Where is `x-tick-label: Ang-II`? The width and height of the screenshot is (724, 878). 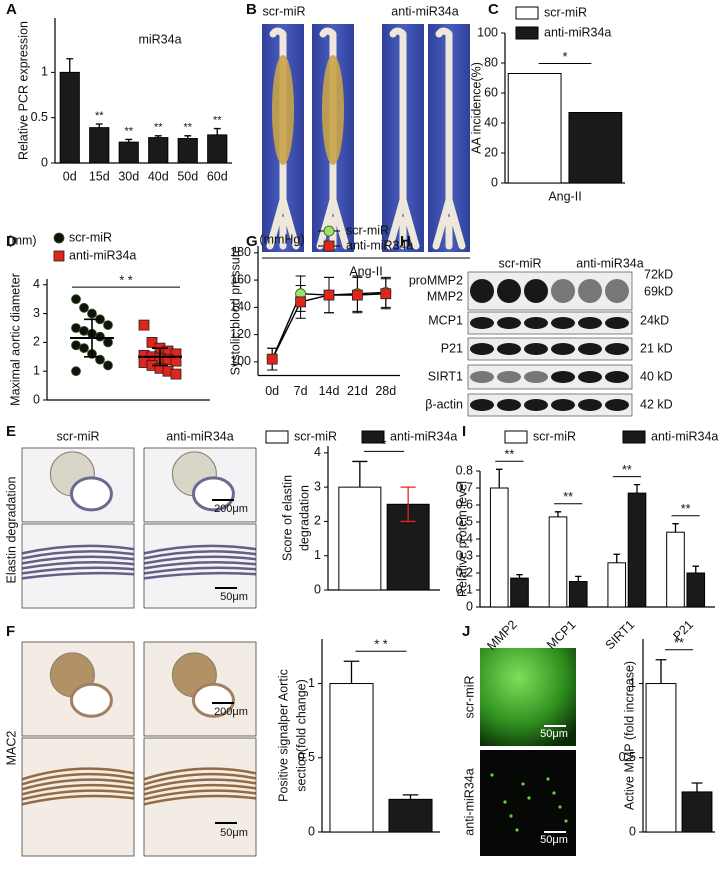
x-tick-label: Ang-II is located at coordinates (564, 196).